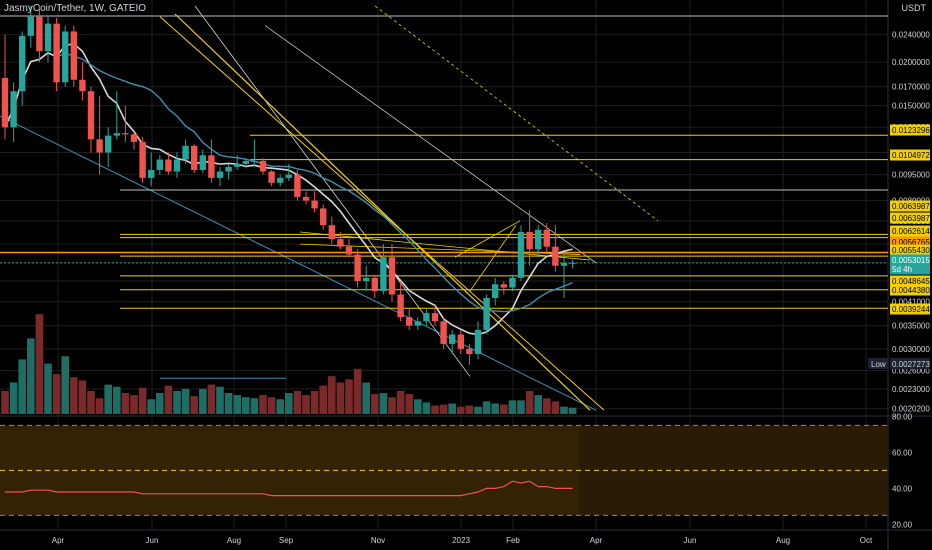 The image size is (932, 550). I want to click on price-label: 0.0048645, so click(911, 281).